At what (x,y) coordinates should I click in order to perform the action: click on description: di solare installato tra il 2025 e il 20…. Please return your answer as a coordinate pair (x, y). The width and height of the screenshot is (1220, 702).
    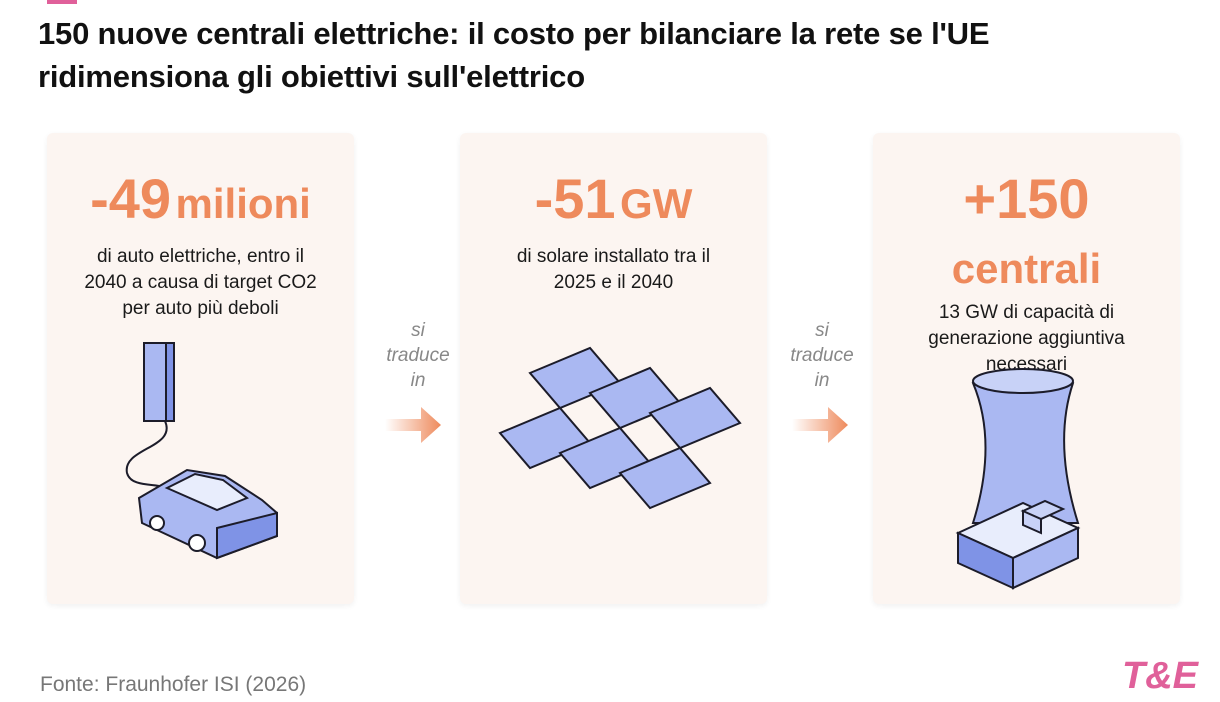
    Looking at the image, I should click on (613, 270).